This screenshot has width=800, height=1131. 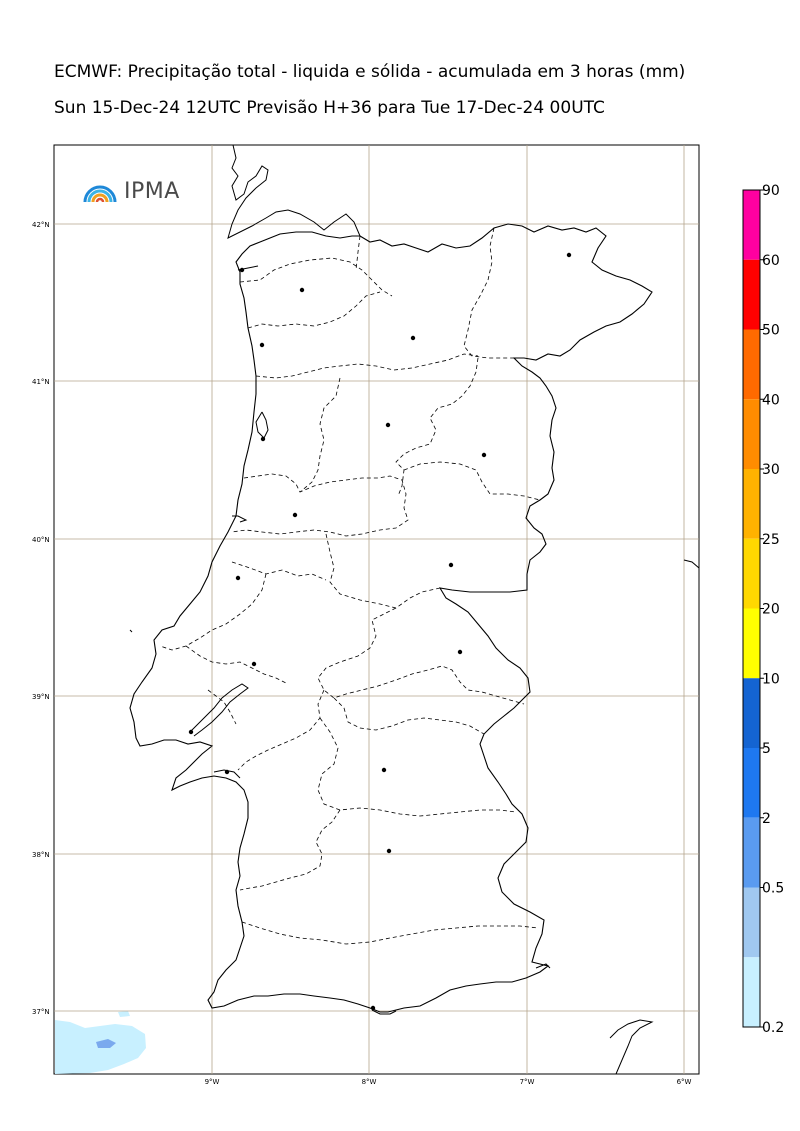 I want to click on ipma-rainbow-icon, so click(x=100, y=194).